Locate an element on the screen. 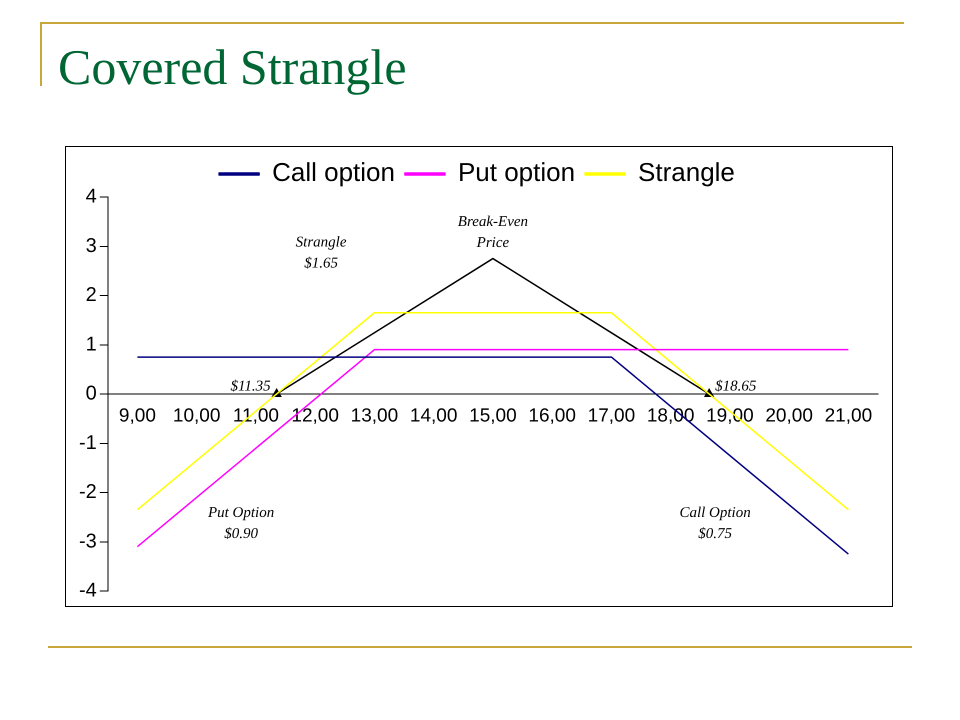  y-tick-label: -1 is located at coordinates (87, 443).